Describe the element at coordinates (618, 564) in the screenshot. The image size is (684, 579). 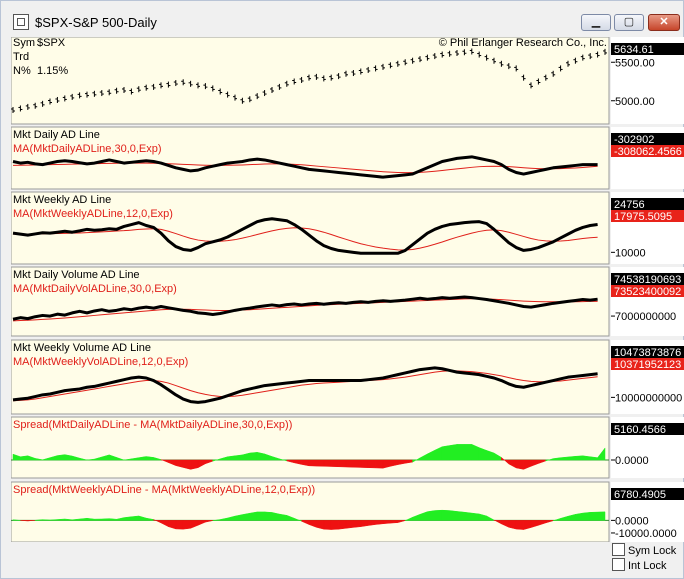
I see `int-lock-checkbox-box` at that location.